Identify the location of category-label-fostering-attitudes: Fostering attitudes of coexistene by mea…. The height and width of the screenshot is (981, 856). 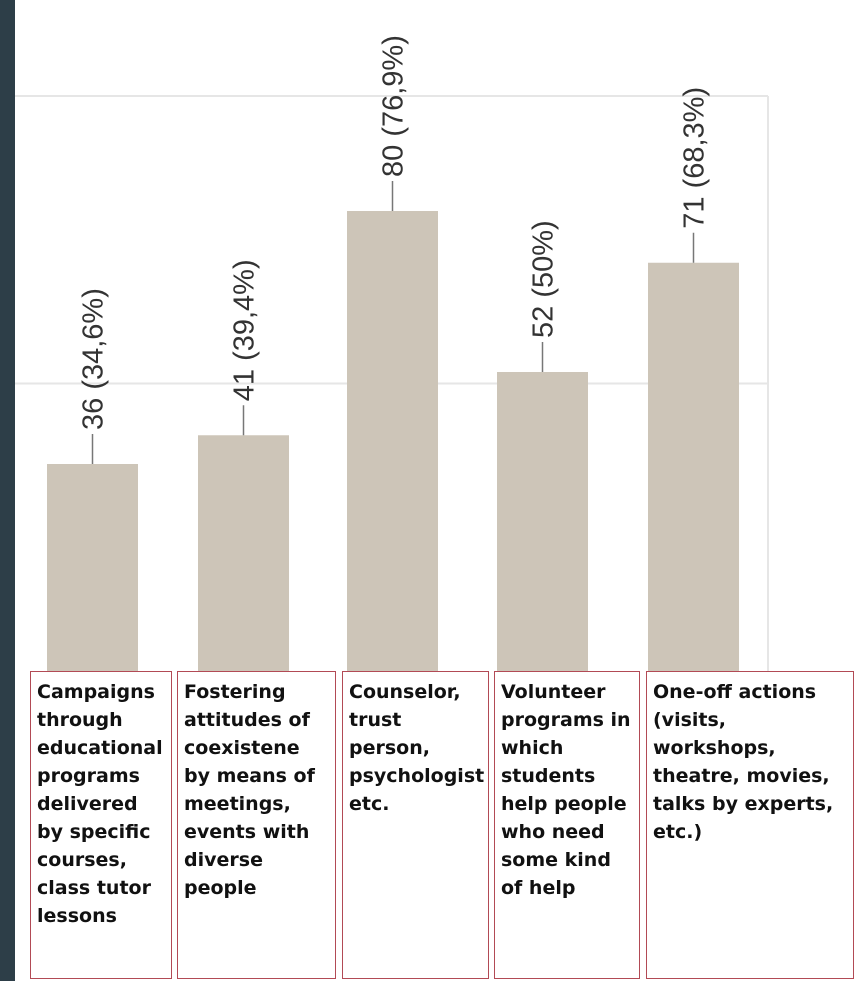
(256, 825).